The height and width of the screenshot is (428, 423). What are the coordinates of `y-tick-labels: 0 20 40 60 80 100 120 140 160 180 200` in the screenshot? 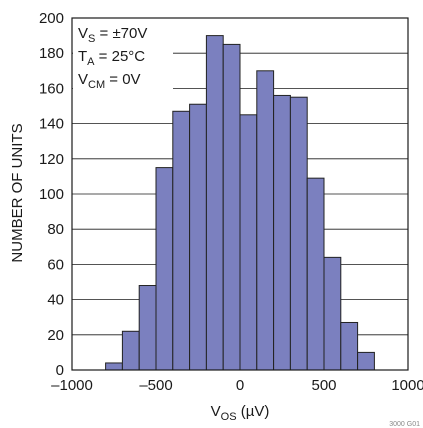 It's located at (51, 194).